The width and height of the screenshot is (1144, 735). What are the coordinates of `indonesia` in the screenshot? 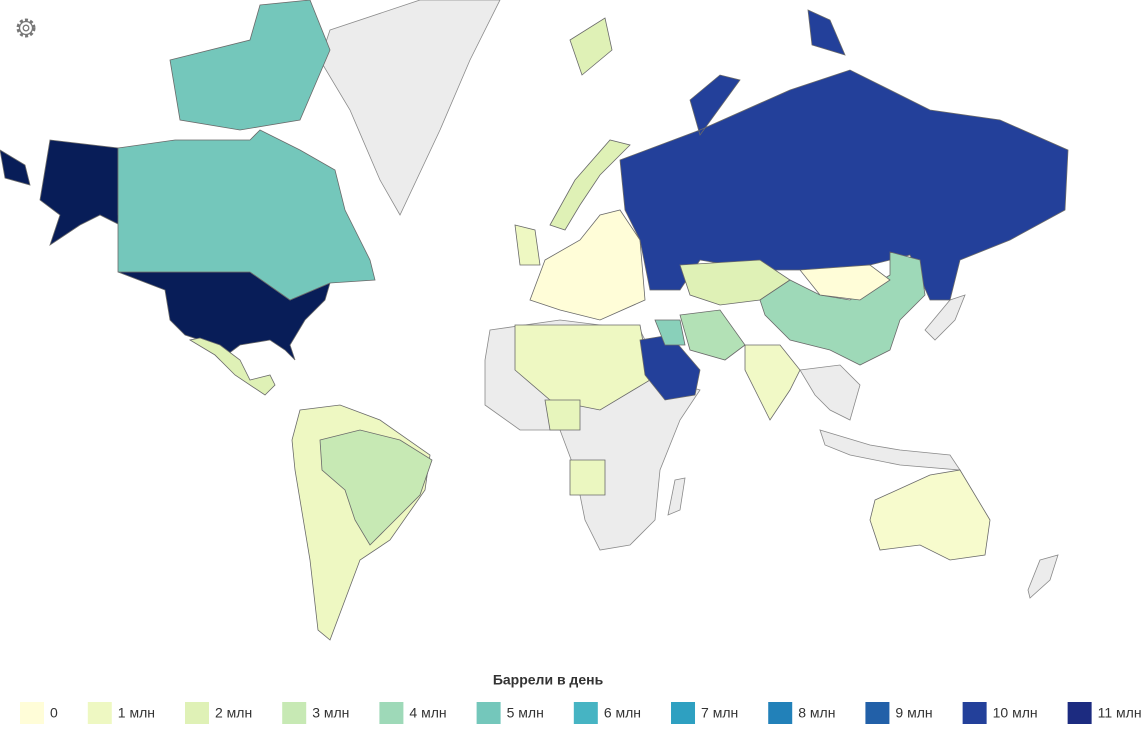 It's located at (890, 450).